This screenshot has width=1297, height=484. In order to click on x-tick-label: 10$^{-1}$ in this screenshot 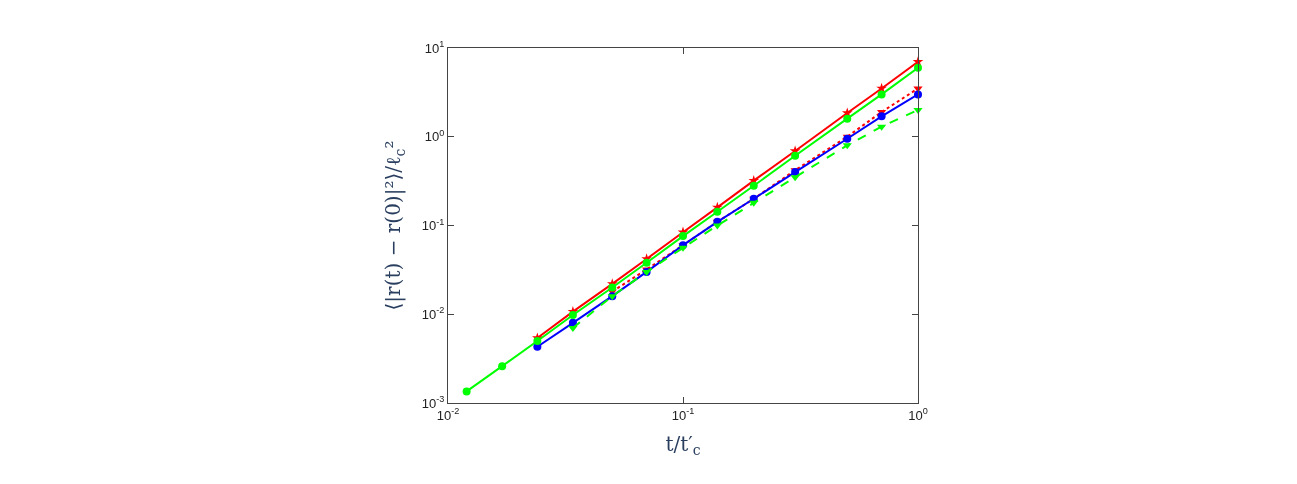, I will do `click(683, 414)`.